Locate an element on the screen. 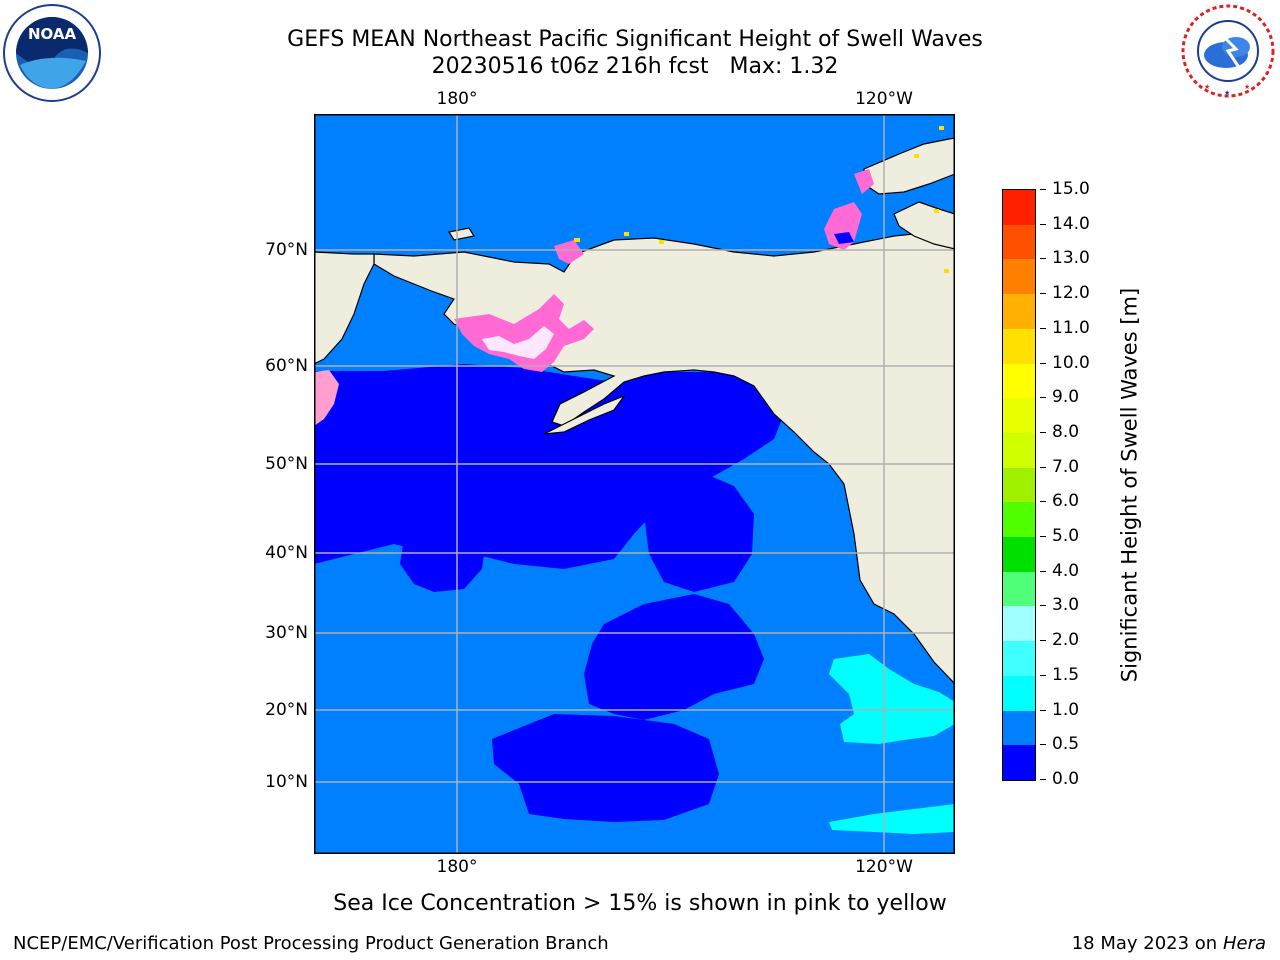 The image size is (1280, 960). chart-subtitle: 20230516 t06z 216h fcst Max: 1.32 is located at coordinates (635, 66).